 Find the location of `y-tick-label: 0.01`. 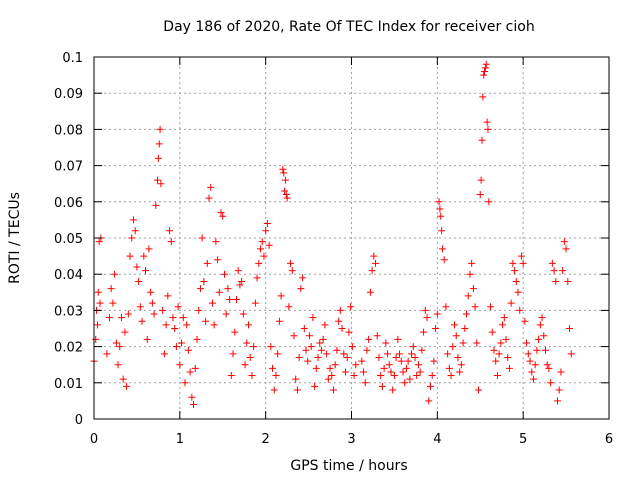

y-tick-label: 0.01 is located at coordinates (68, 384).